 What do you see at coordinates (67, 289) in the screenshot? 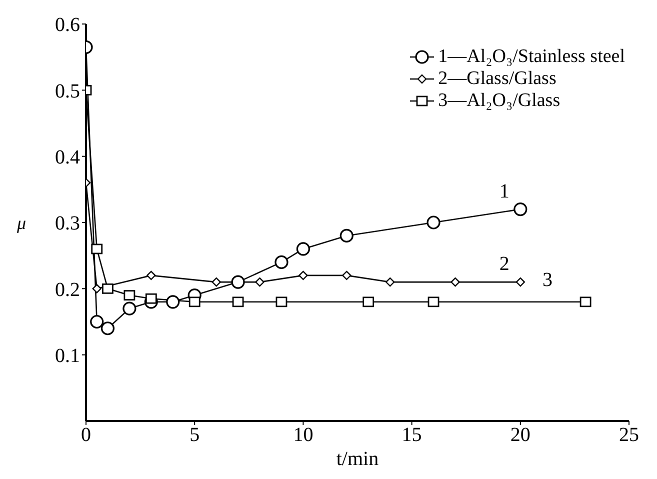
I see `y-tick-label: 0.2` at bounding box center [67, 289].